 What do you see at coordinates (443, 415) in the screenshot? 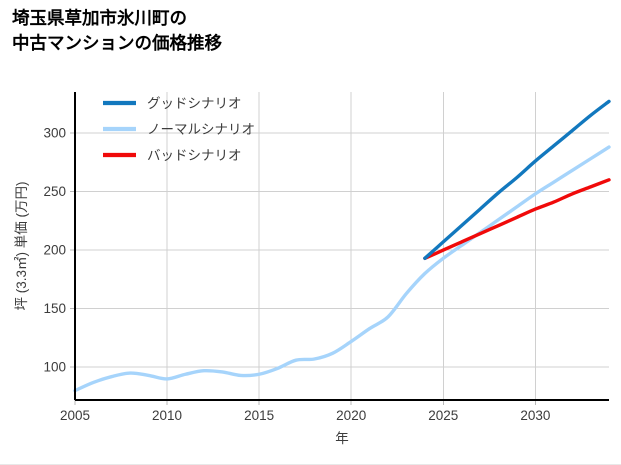
I see `x-tick-label: 2025` at bounding box center [443, 415].